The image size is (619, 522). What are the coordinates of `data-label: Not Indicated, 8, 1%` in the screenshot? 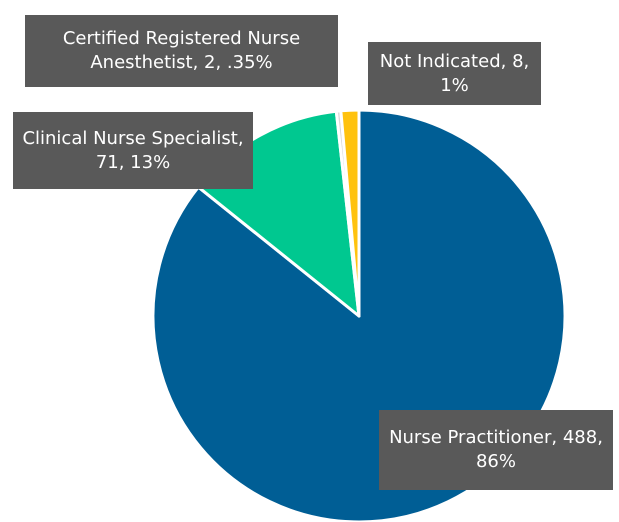 It's located at (454, 73).